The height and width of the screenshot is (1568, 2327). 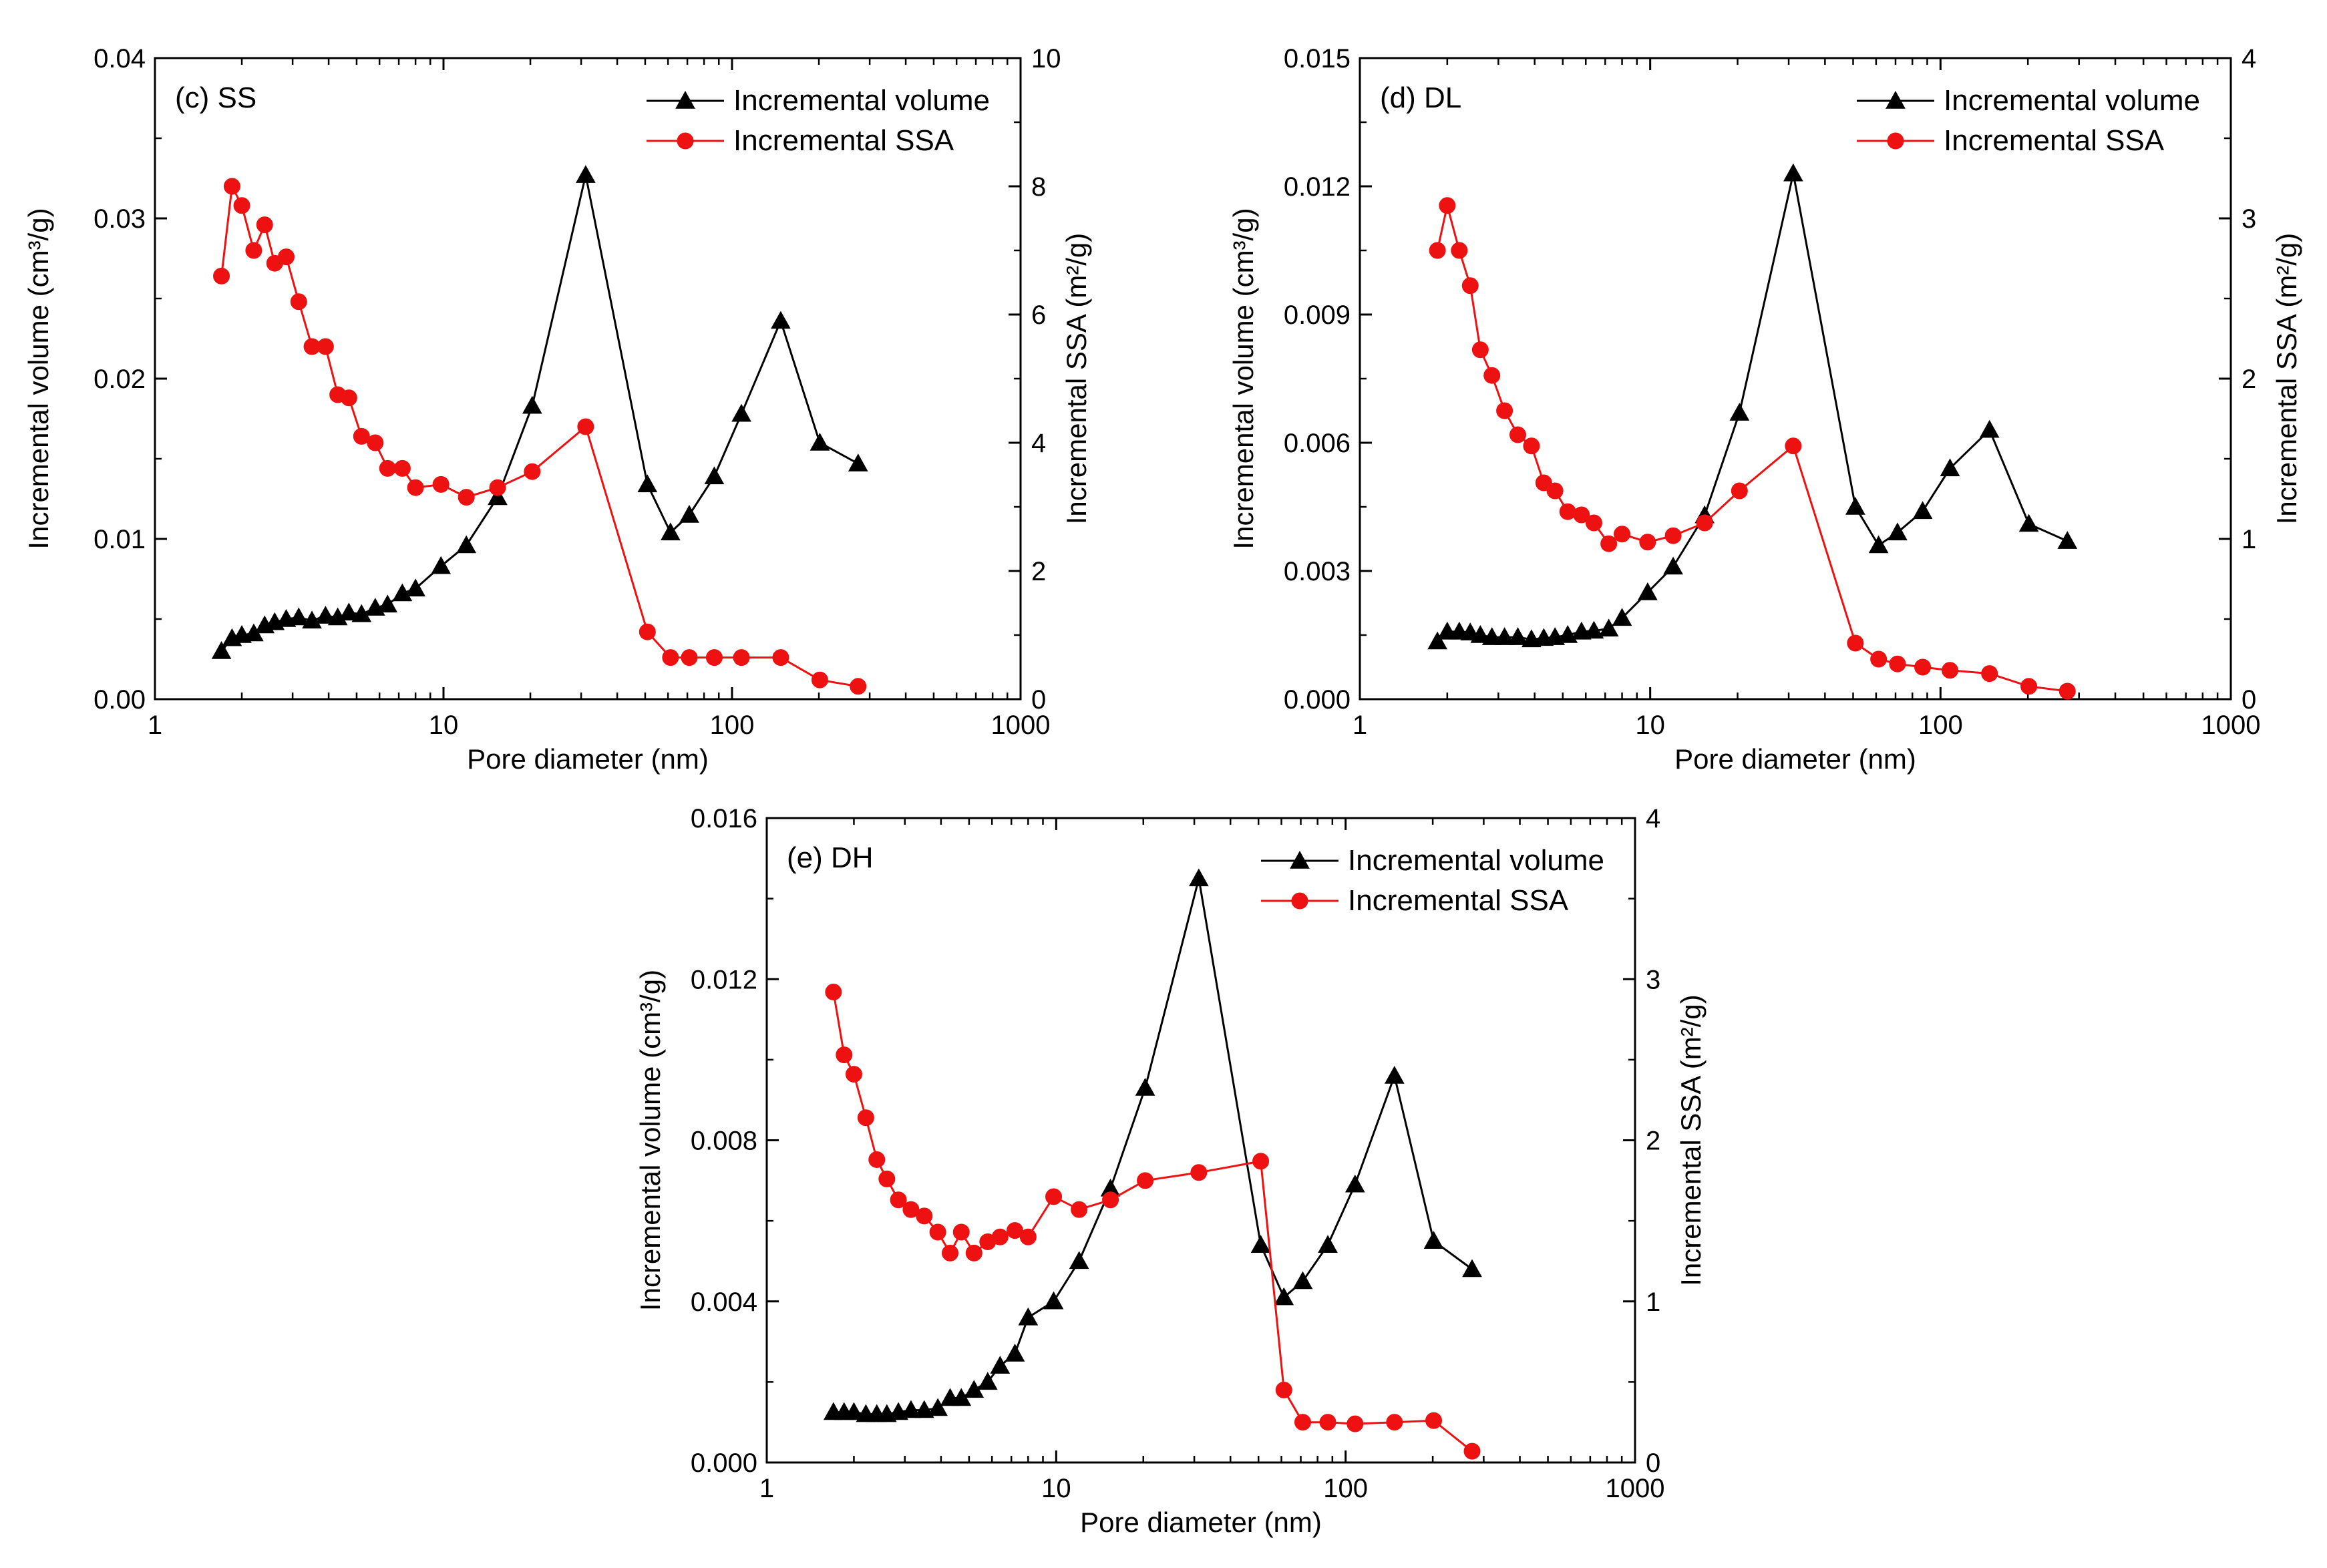 I want to click on y-left-tick-label: 0.009, so click(x=1317, y=315).